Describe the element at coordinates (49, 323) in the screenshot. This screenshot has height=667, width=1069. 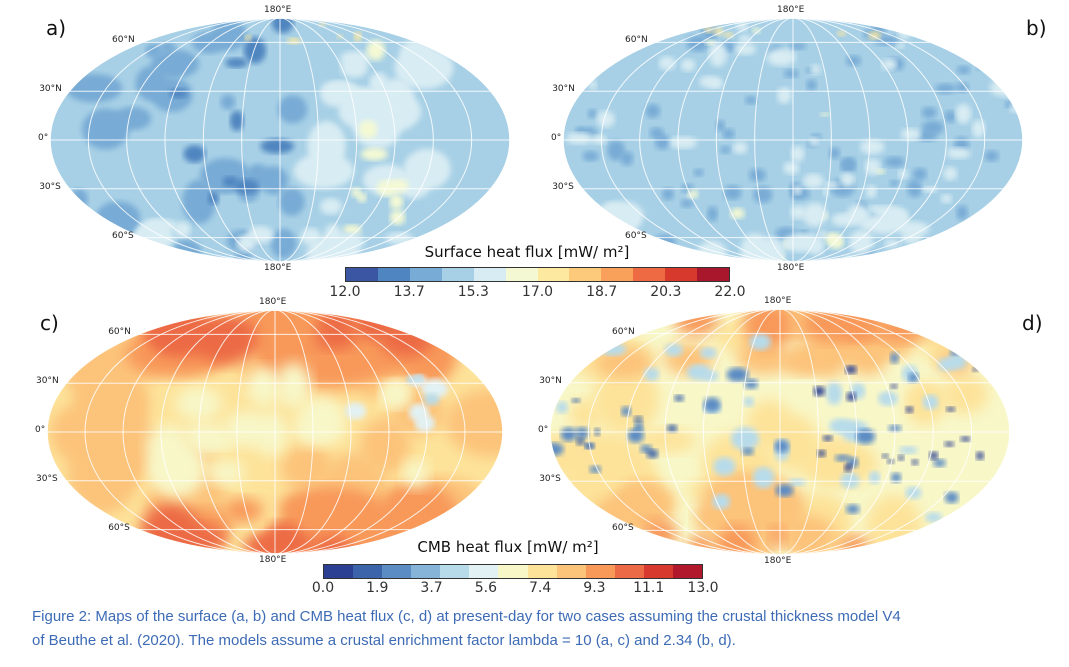
I see `panel-label-c: c)` at that location.